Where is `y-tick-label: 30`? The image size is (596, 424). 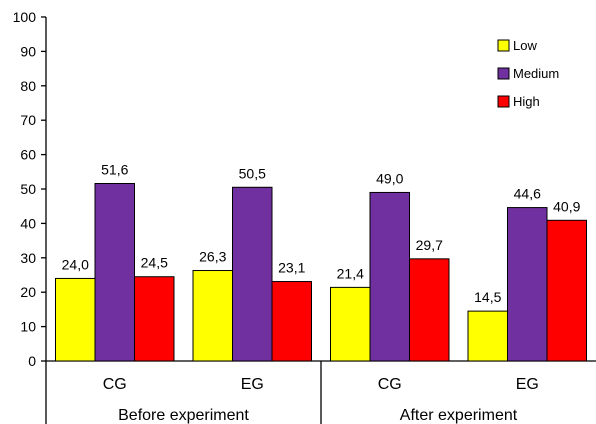 y-tick-label: 30 is located at coordinates (28, 258).